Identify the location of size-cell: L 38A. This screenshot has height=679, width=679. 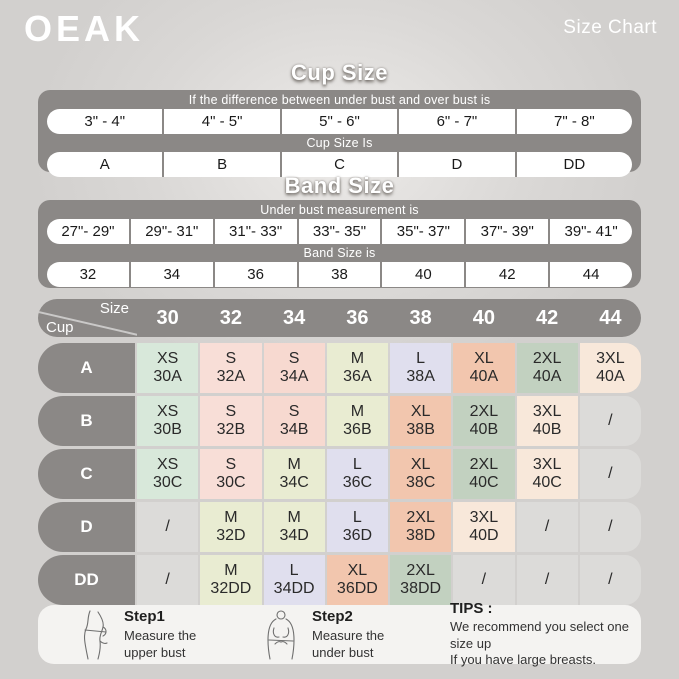
(421, 368).